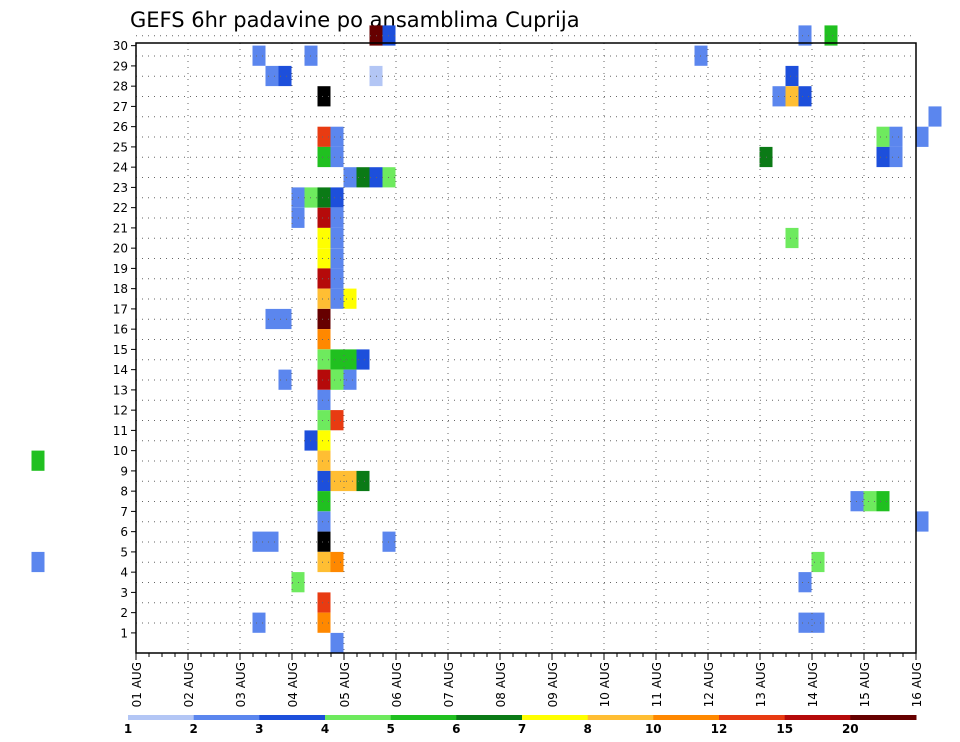  What do you see at coordinates (120, 208) in the screenshot?
I see `y-tick-label: 22` at bounding box center [120, 208].